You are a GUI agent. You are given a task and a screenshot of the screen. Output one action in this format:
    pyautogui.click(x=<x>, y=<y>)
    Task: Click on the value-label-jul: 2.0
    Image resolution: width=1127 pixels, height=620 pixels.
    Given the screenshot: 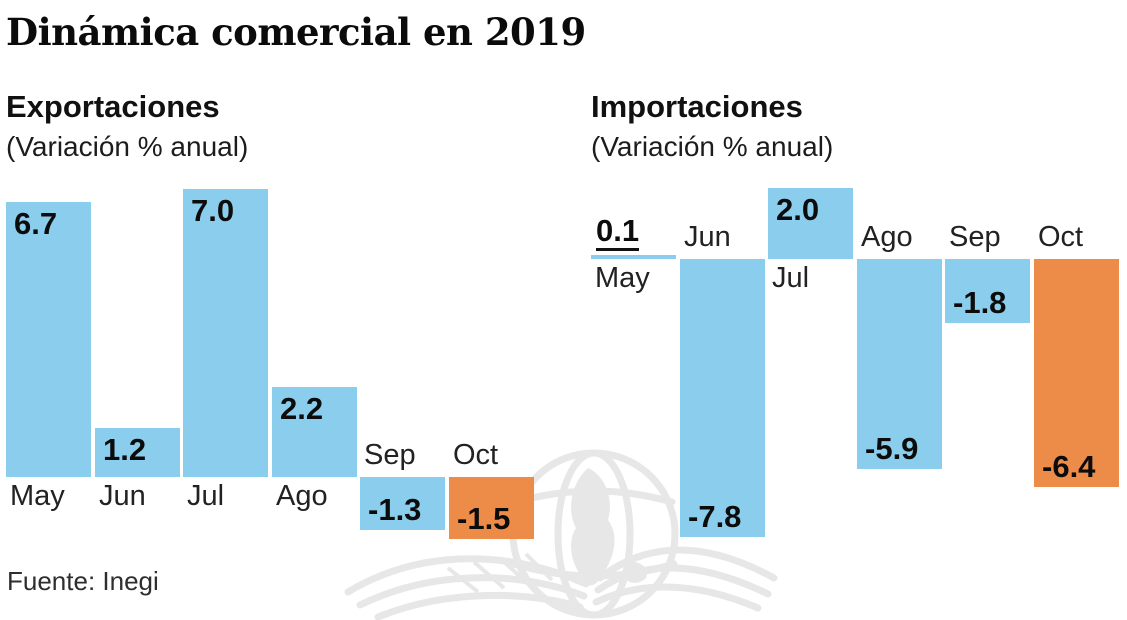 What is the action you would take?
    pyautogui.click(x=798, y=209)
    